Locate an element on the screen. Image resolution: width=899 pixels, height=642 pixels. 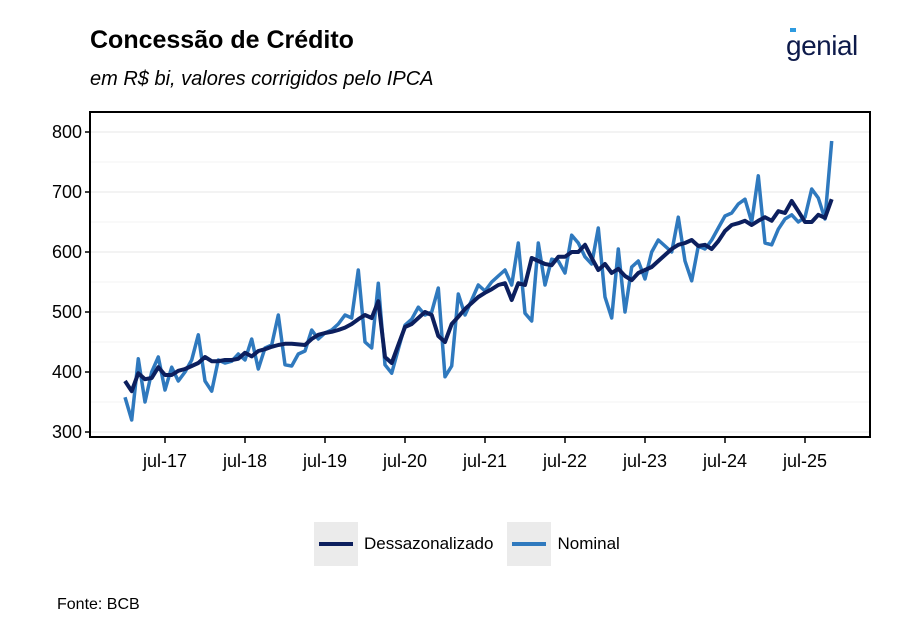
source-note: Fonte: BCB is located at coordinates (98, 604).